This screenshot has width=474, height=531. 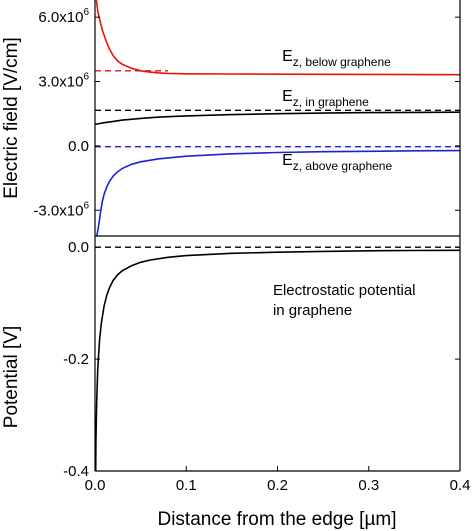 What do you see at coordinates (277, 118) in the screenshot?
I see `e-z-in-graphene-line` at bounding box center [277, 118].